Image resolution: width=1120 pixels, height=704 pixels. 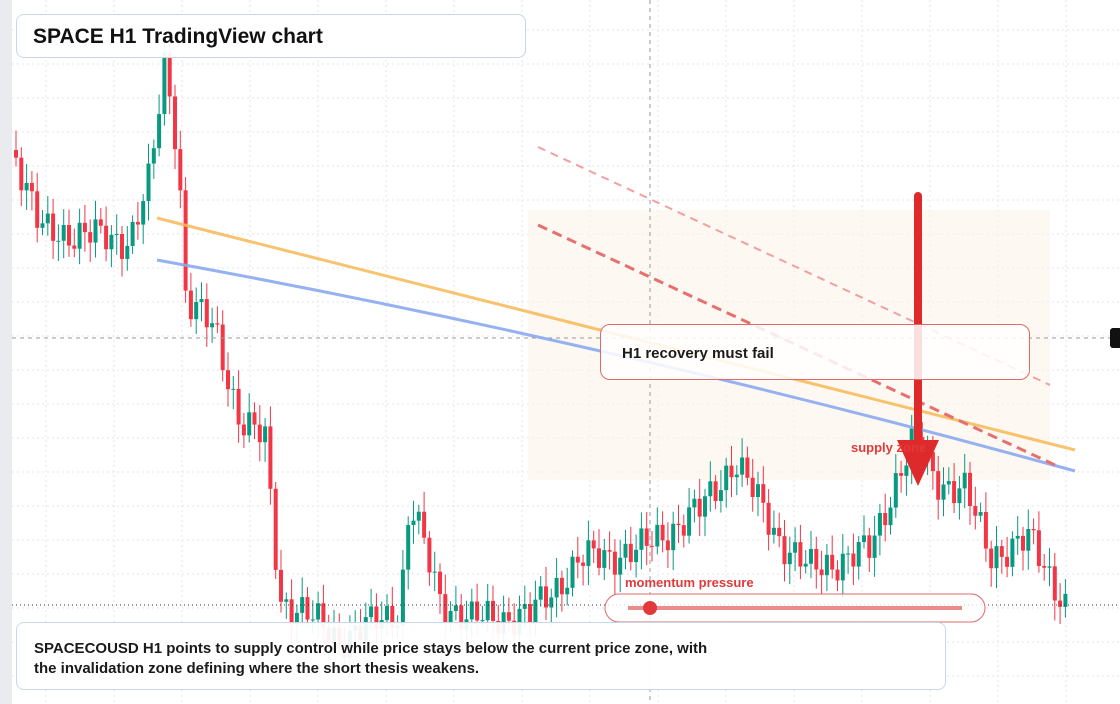 What do you see at coordinates (650, 608) in the screenshot?
I see `slider-knob` at bounding box center [650, 608].